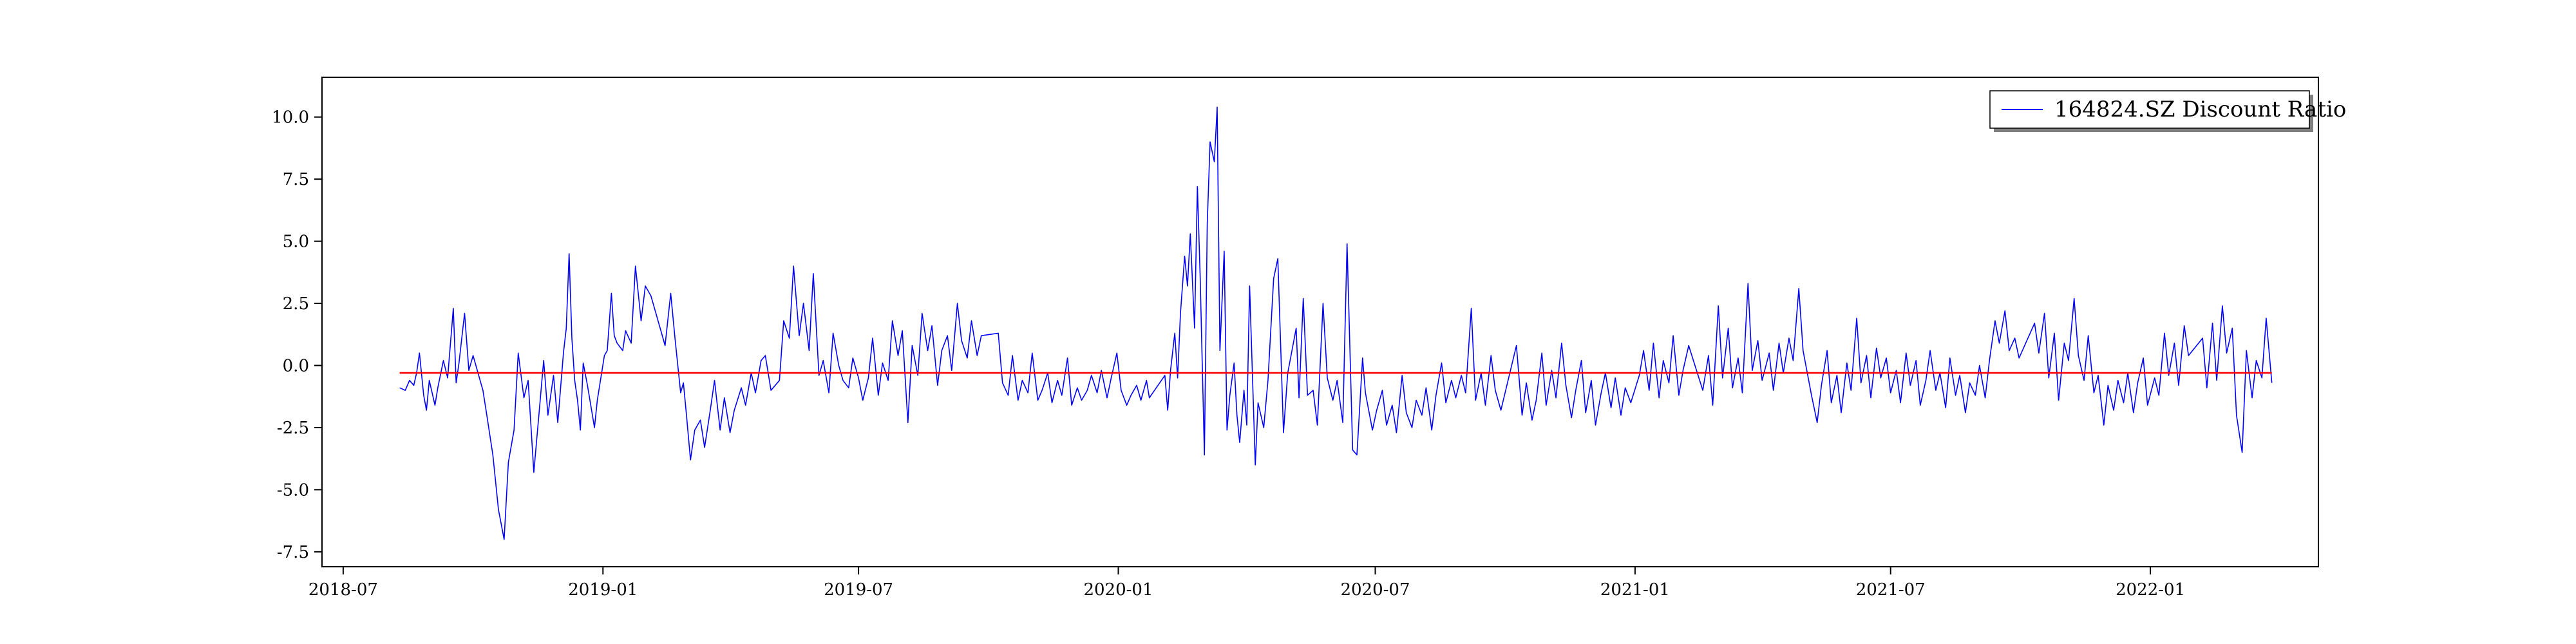  I want to click on y-tick-label: 10.0, so click(290, 118).